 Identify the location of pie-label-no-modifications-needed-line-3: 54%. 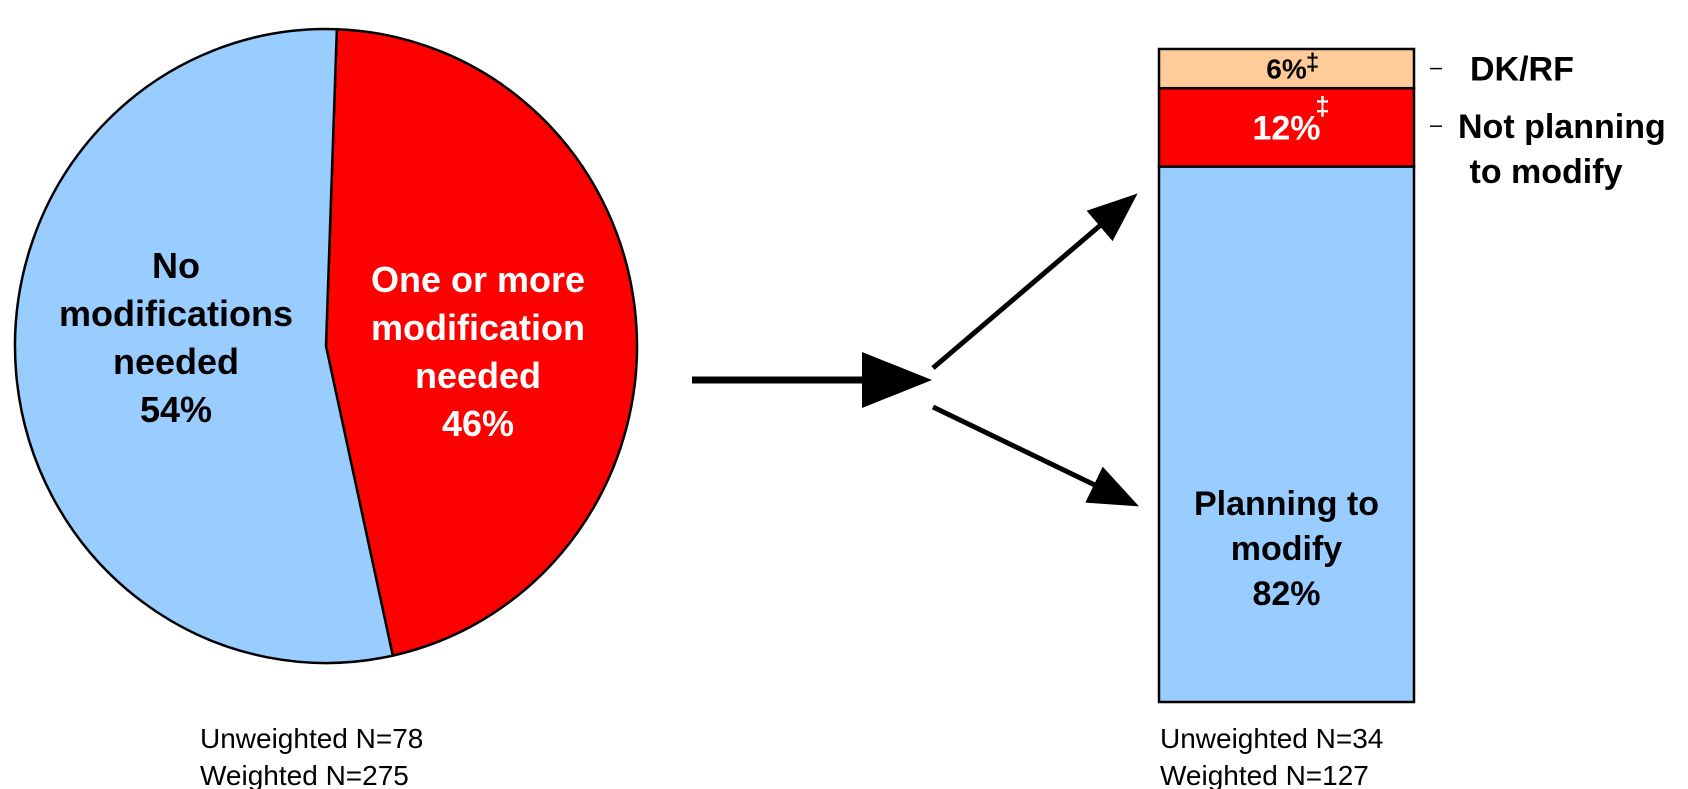
(176, 409).